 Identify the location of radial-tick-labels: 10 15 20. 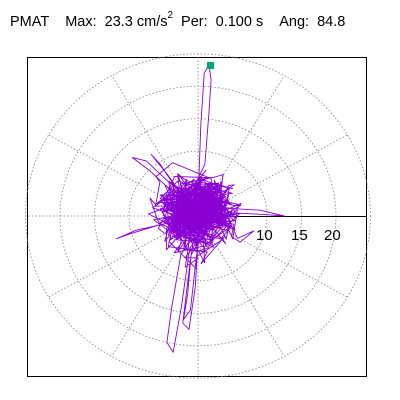
(298, 235).